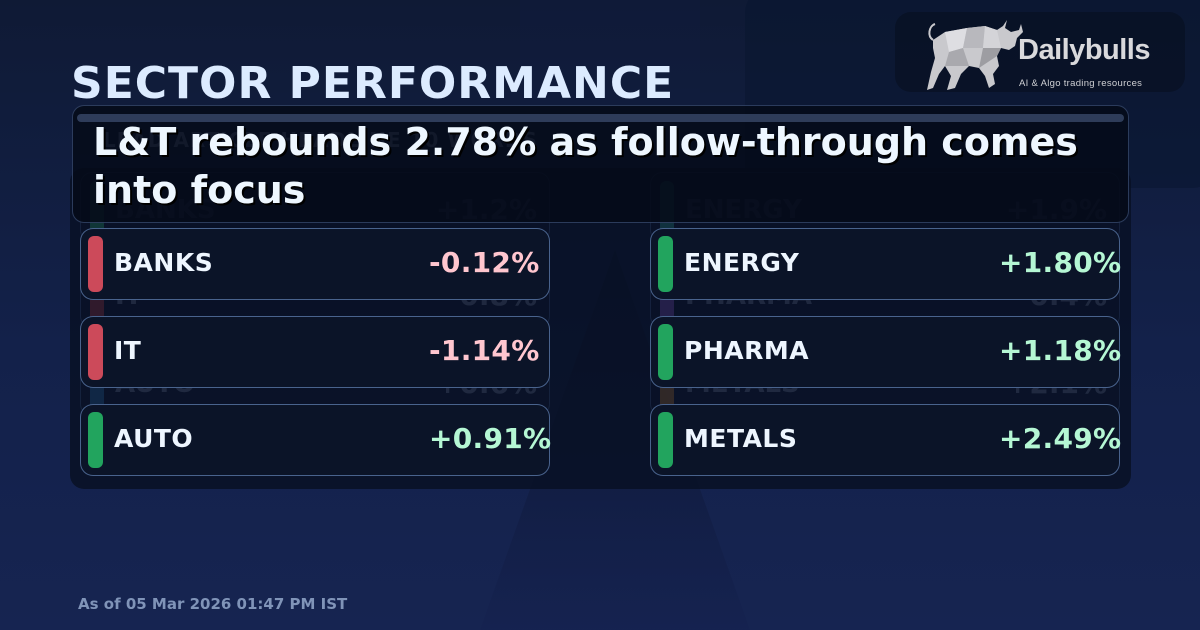  What do you see at coordinates (741, 438) in the screenshot?
I see `sector-name: METALS` at bounding box center [741, 438].